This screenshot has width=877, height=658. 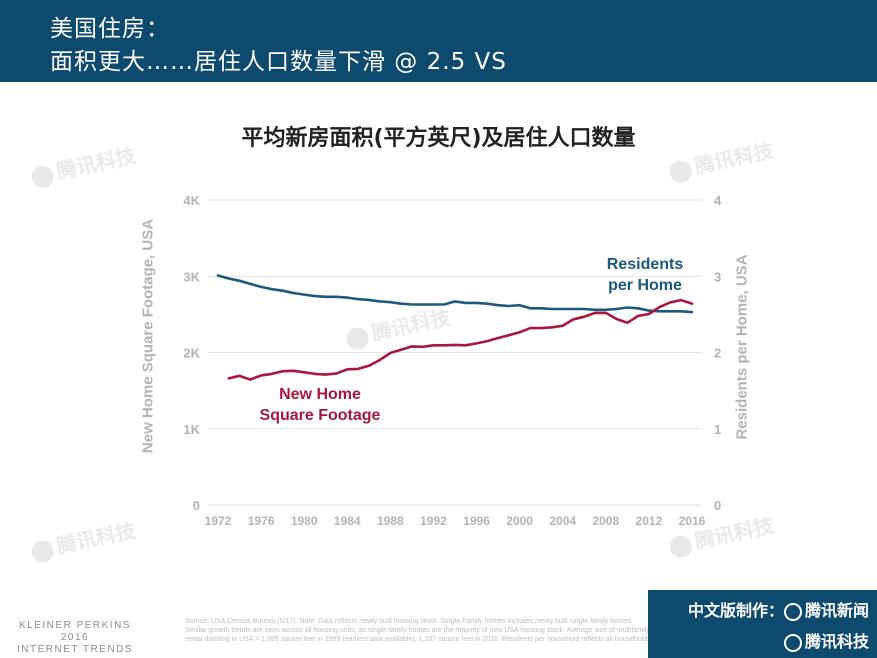 I want to click on x-tick-label: 1984, so click(x=347, y=521).